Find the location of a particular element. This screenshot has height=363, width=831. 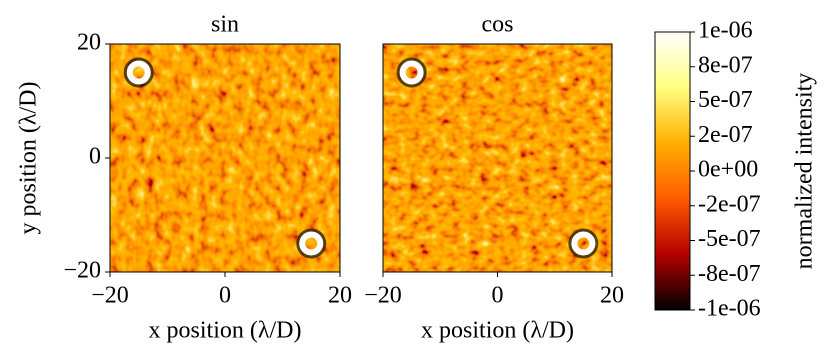

colorbar-tick-label: 1e-06 is located at coordinates (725, 31).